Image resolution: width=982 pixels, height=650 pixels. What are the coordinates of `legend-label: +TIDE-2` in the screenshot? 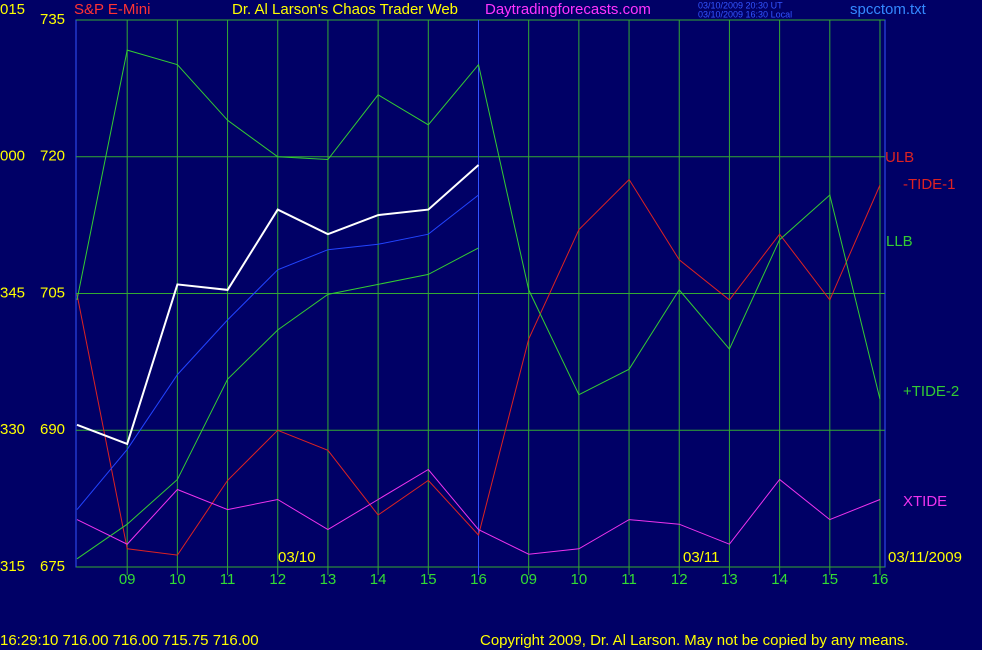 It's located at (931, 391).